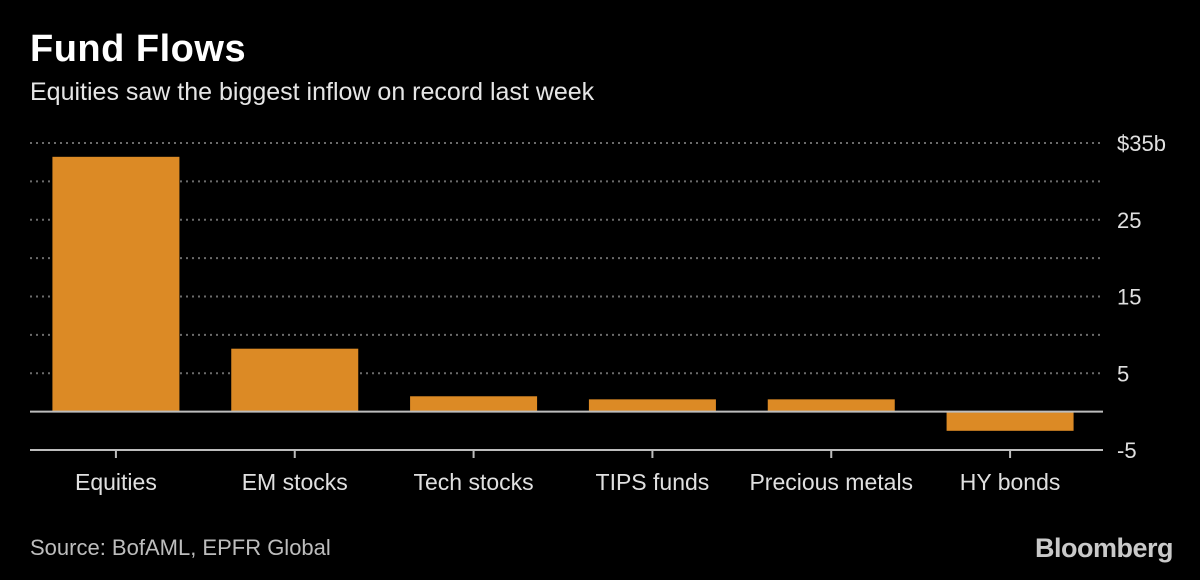 The image size is (1200, 580). What do you see at coordinates (1010, 482) in the screenshot?
I see `category-label: HY bonds` at bounding box center [1010, 482].